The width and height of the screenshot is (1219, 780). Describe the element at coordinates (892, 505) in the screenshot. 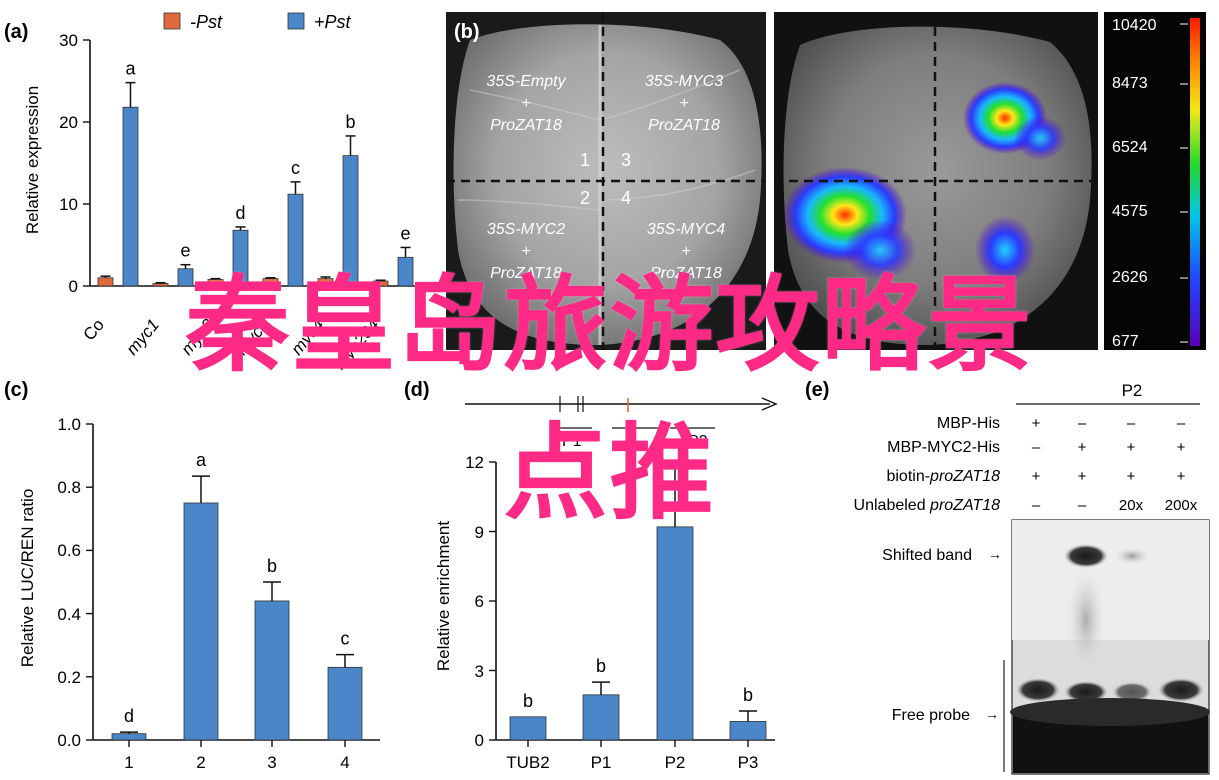

I see `emsa-row-label: Unlabeled` at that location.